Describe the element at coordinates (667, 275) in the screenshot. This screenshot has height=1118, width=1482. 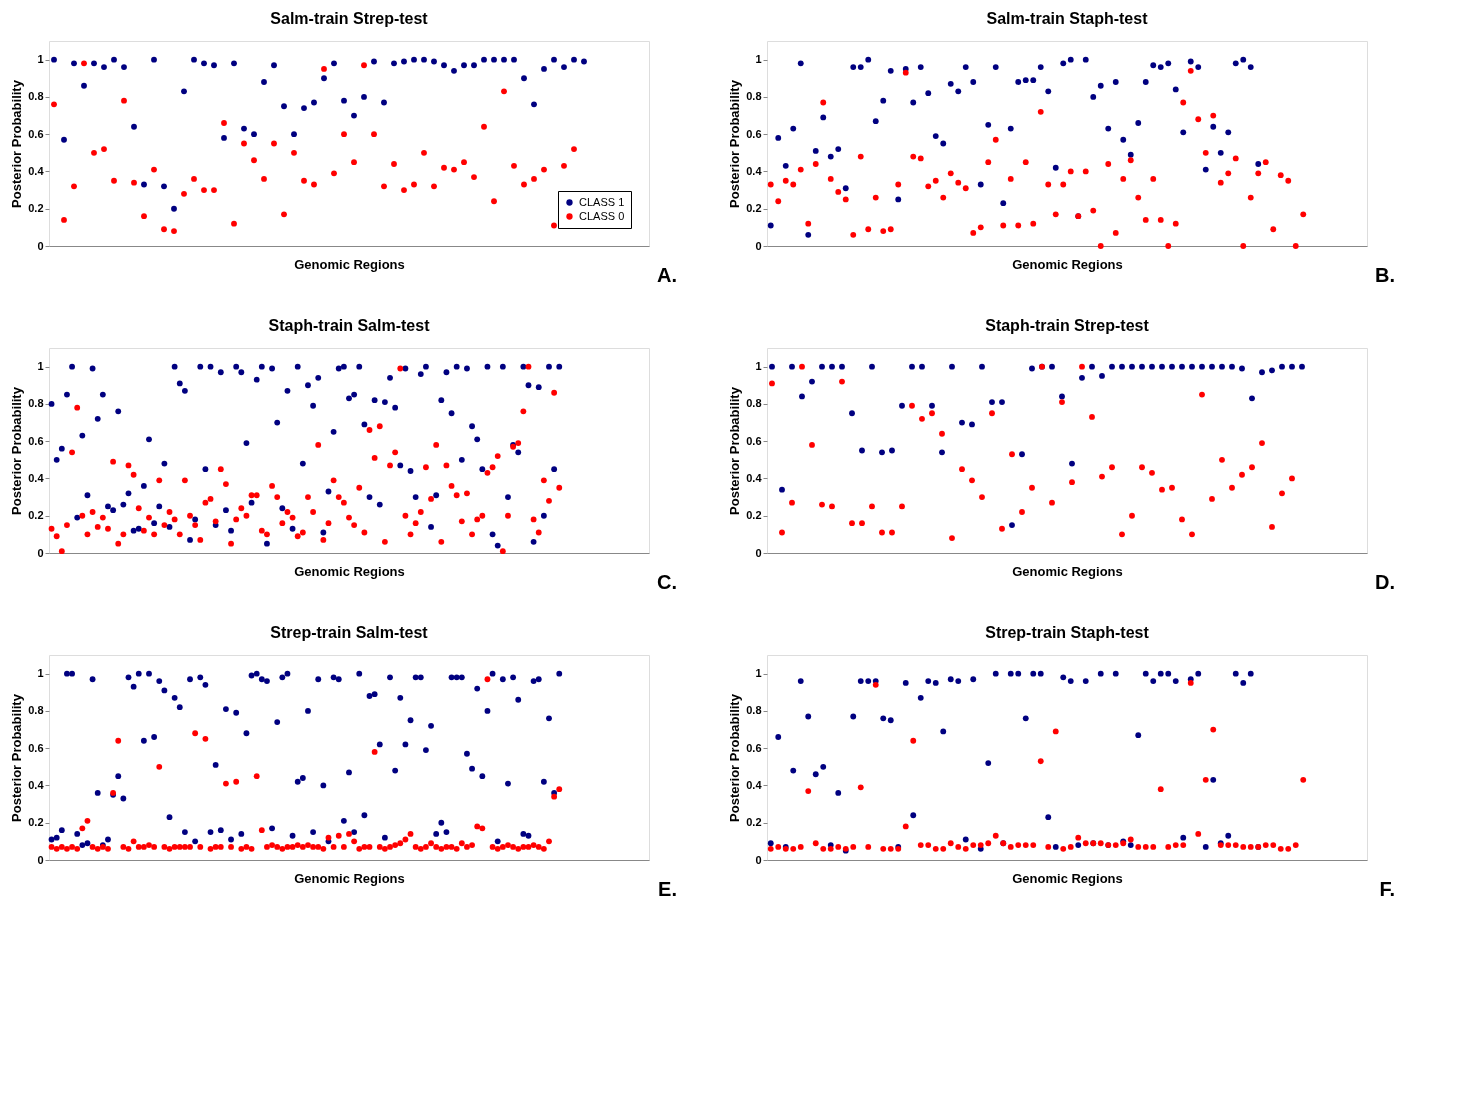
I see `text: A.` at that location.